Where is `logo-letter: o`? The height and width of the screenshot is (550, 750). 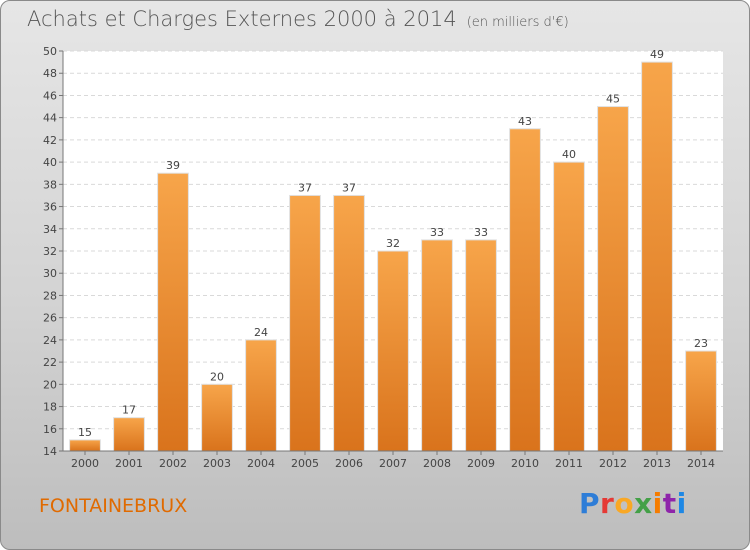
logo-letter: o is located at coordinates (624, 503).